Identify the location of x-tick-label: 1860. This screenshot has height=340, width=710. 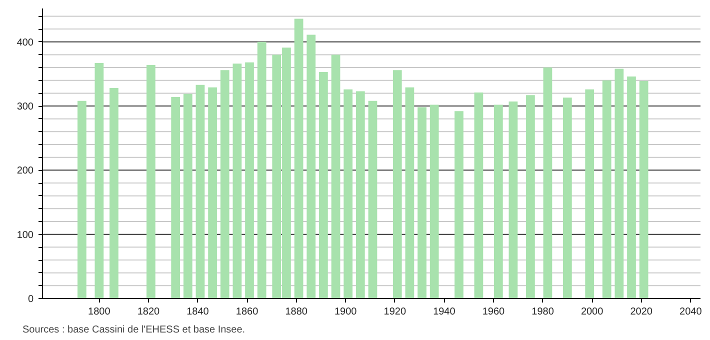
(247, 312).